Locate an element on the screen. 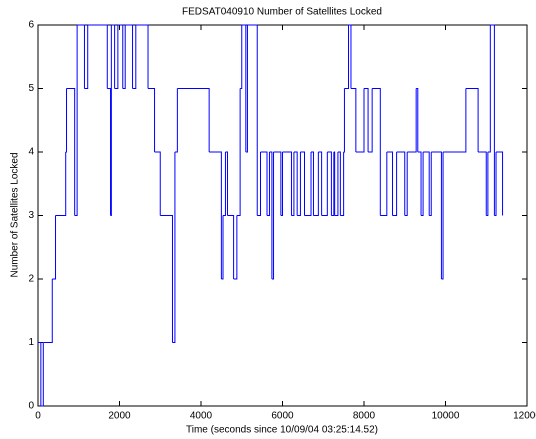  y-tick-label: 3 is located at coordinates (31, 215).